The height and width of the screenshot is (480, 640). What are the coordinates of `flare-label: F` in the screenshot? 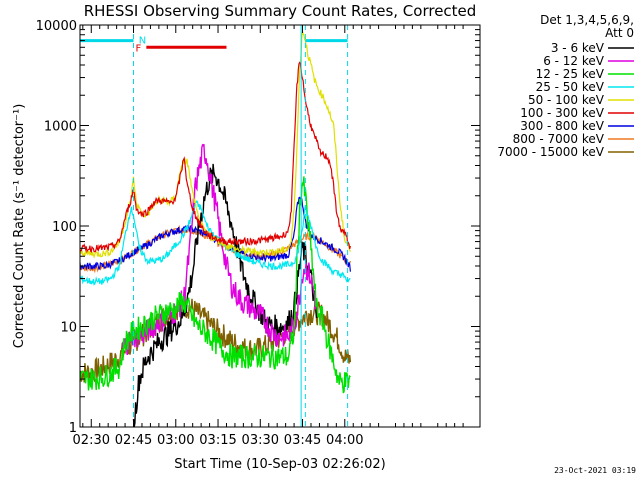 It's located at (138, 48).